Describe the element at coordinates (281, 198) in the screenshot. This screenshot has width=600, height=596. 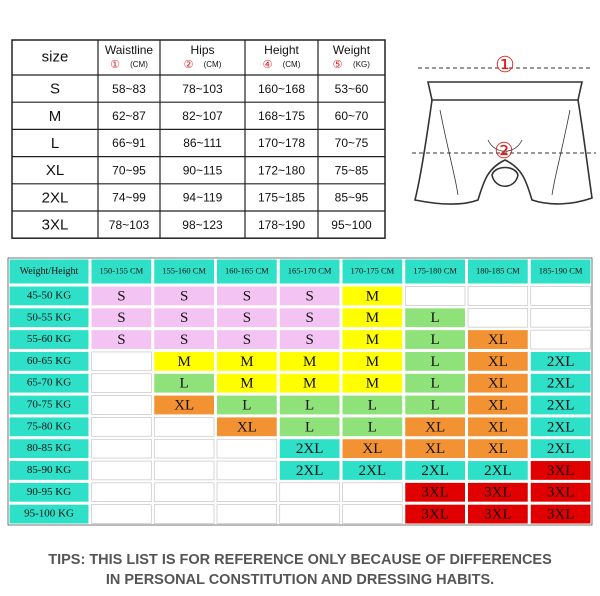
I see `size-cell: 175~185` at that location.